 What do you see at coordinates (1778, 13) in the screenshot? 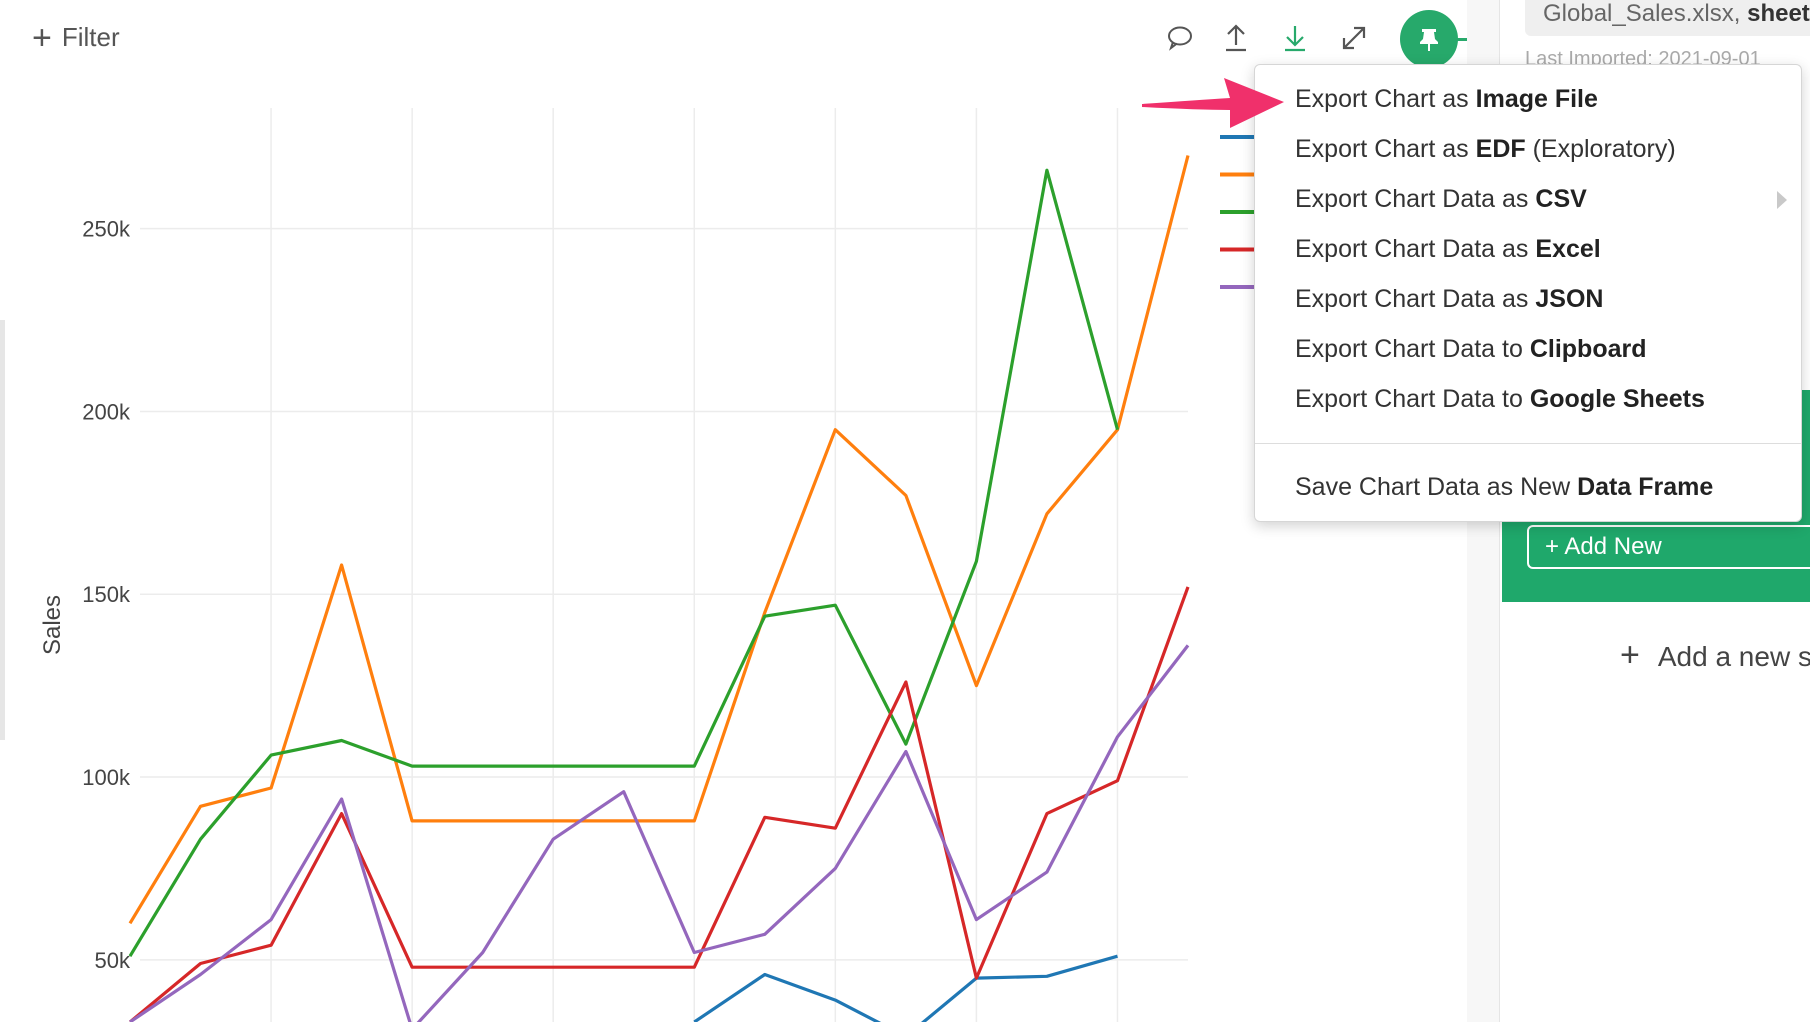
I see `file-sheet: sheet` at bounding box center [1778, 13].